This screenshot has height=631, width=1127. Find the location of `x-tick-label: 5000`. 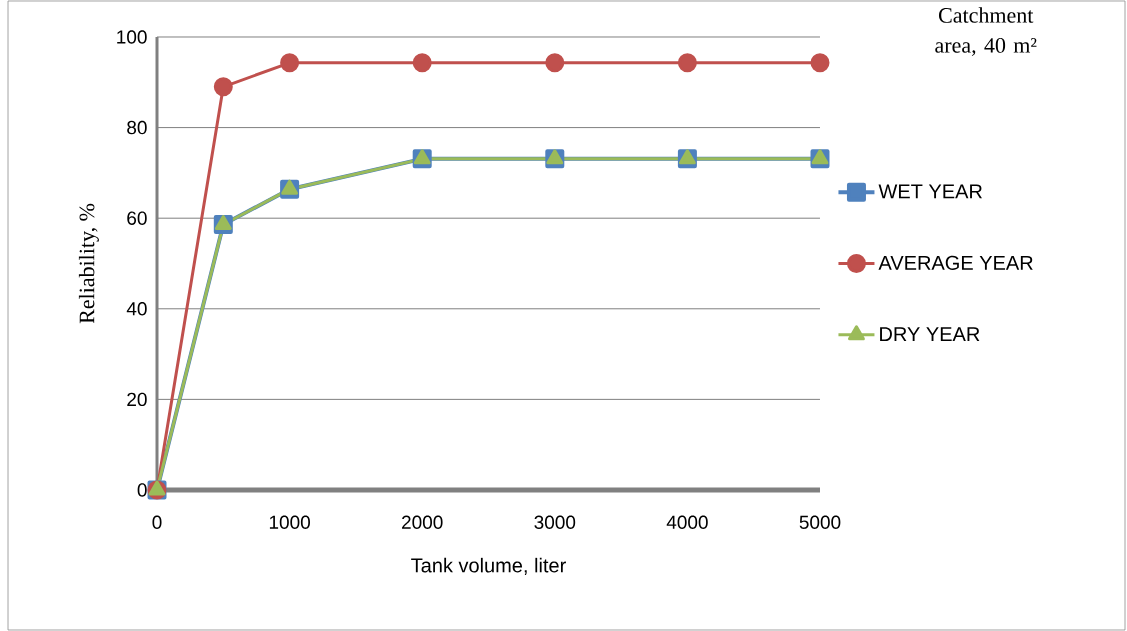

x-tick-label: 5000 is located at coordinates (820, 522).